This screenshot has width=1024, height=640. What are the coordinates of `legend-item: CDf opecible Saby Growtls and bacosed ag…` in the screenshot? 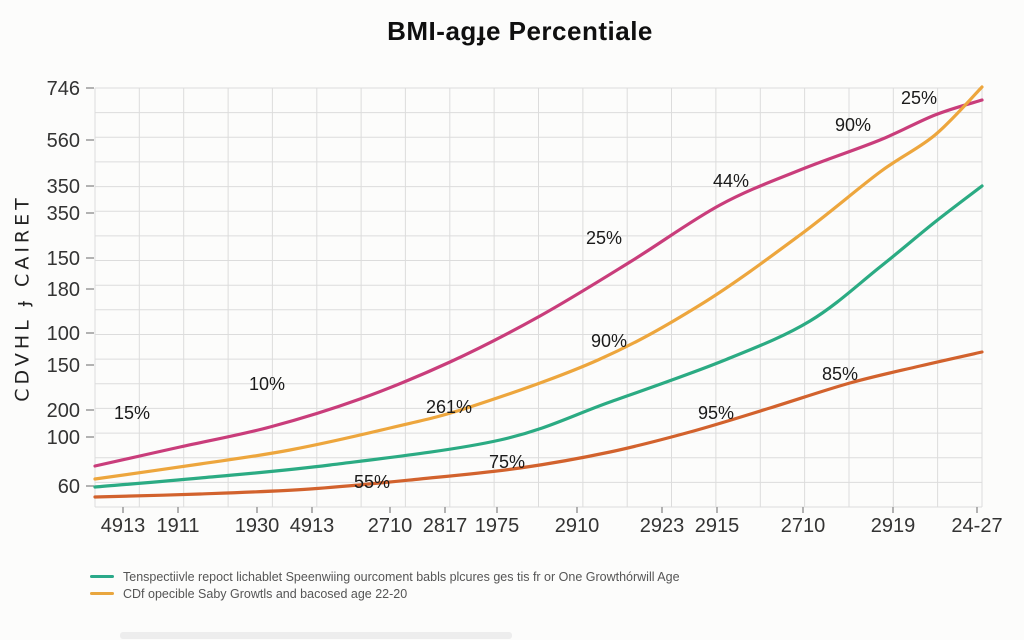 It's located at (385, 593).